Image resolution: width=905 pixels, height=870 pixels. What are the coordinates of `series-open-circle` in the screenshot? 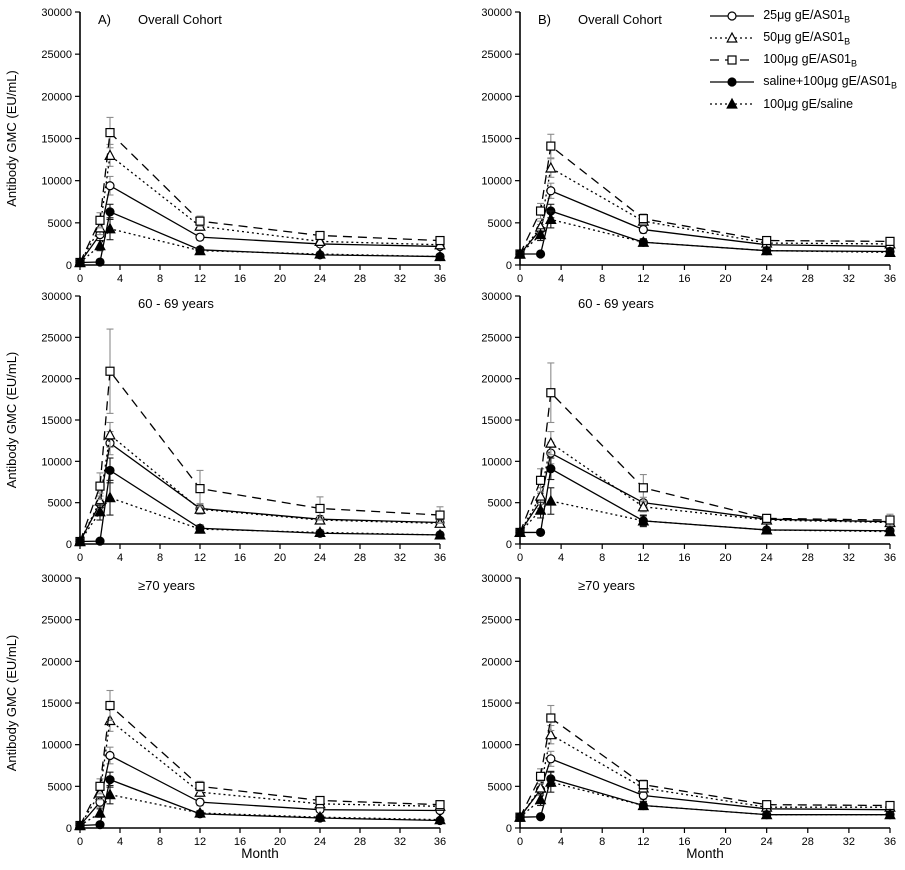 It's located at (260, 489).